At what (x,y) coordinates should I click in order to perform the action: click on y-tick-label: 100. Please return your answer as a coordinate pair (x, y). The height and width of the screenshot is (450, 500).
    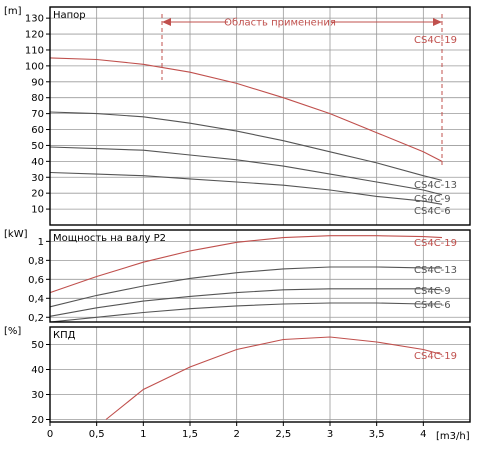
    Looking at the image, I should click on (34, 66).